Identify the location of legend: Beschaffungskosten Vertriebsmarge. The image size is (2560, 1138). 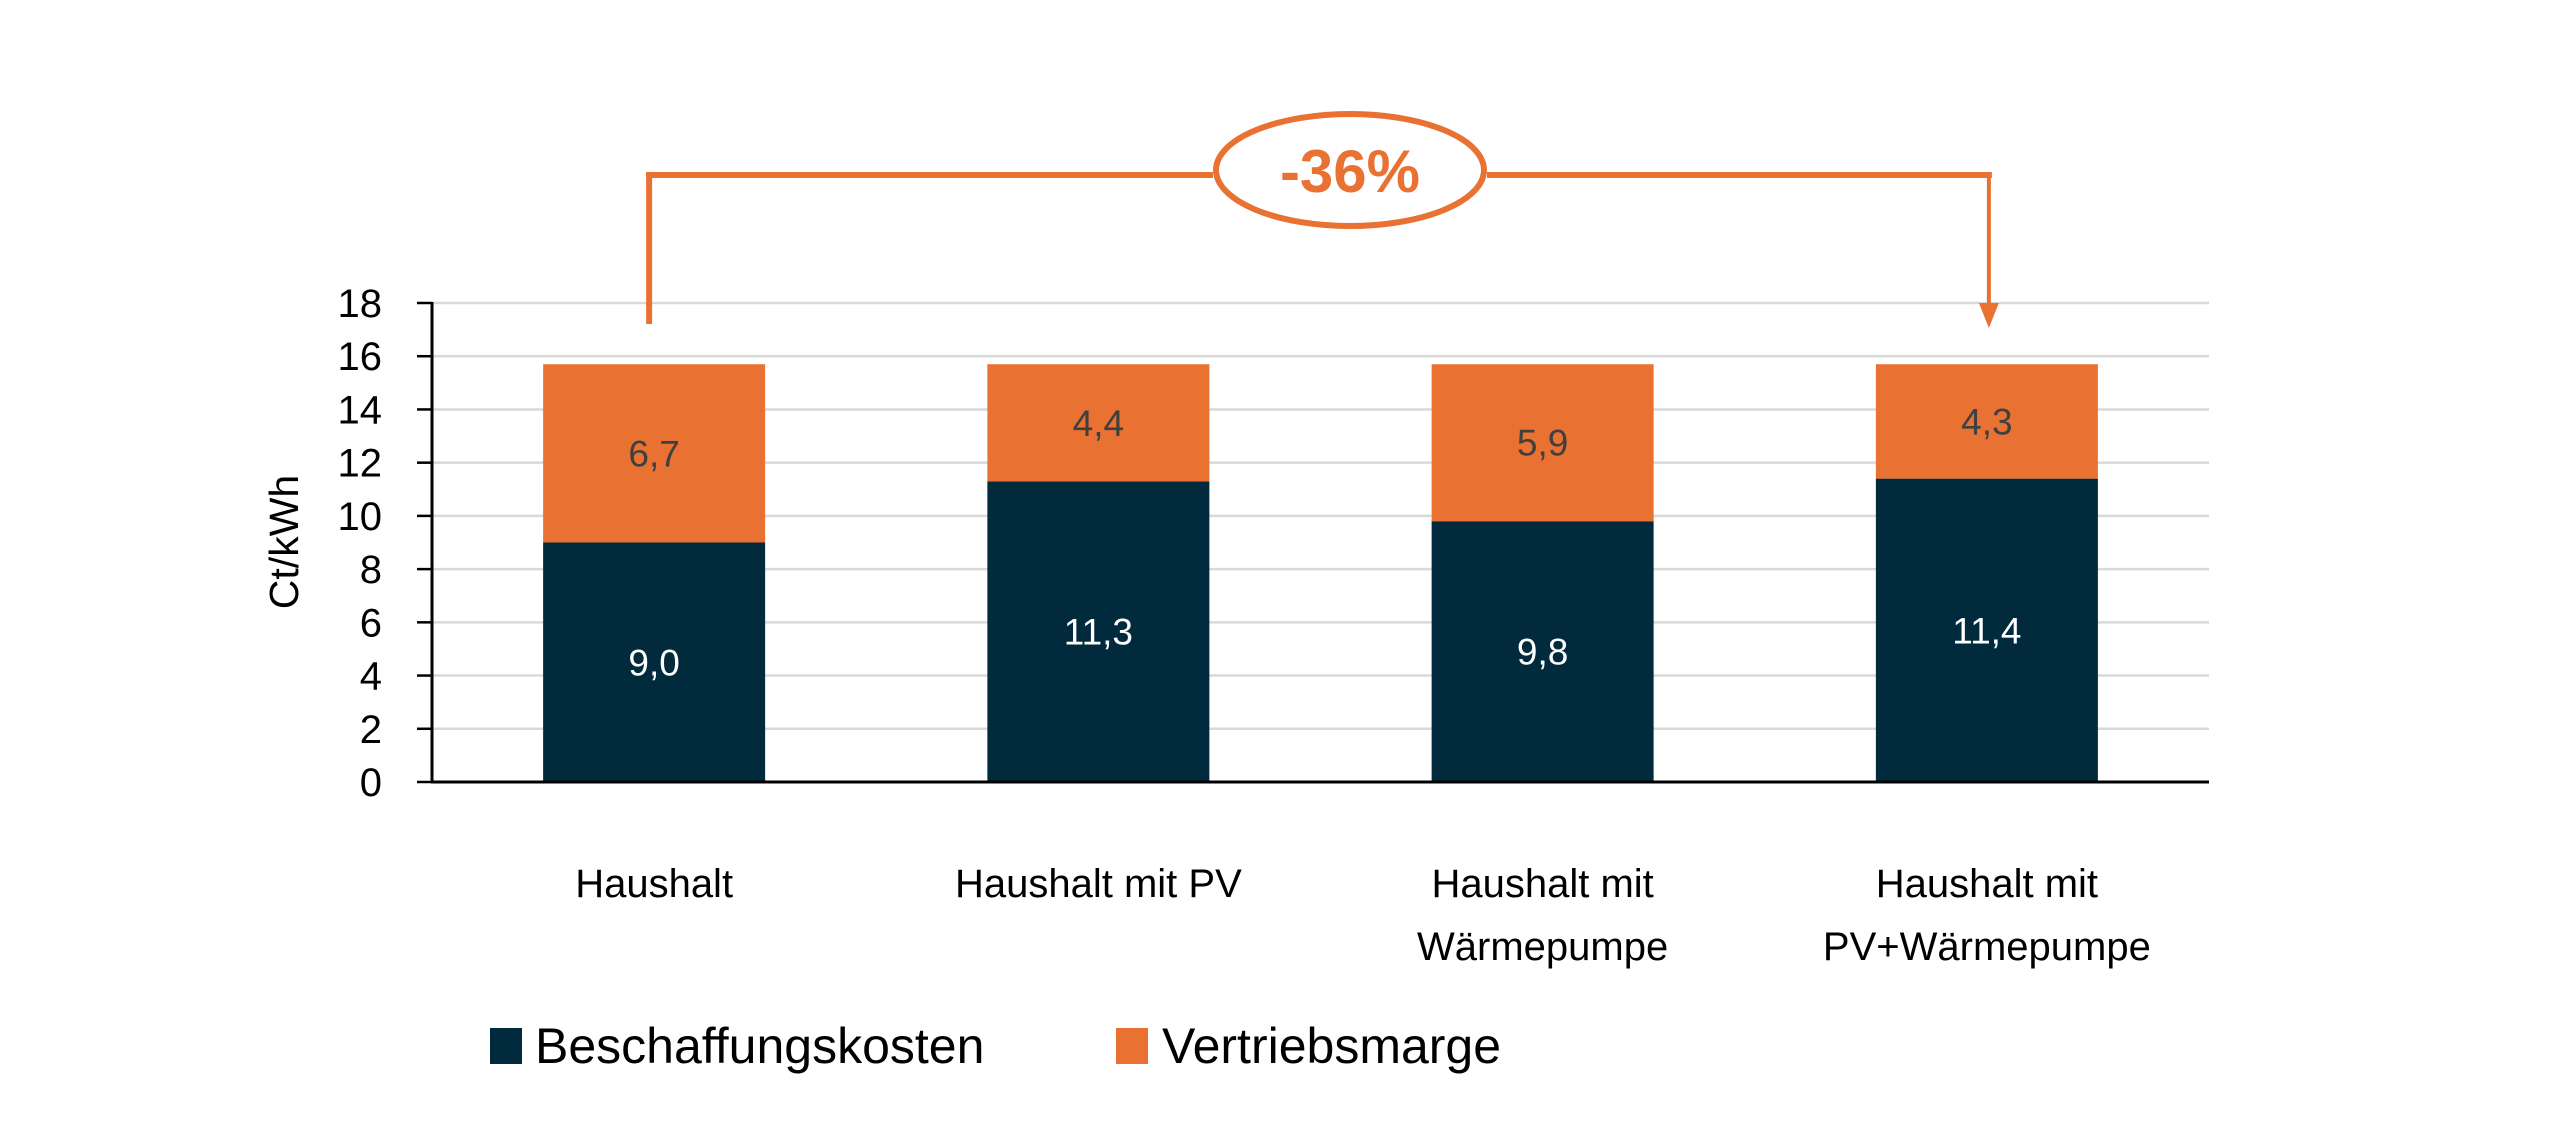
(995, 1046).